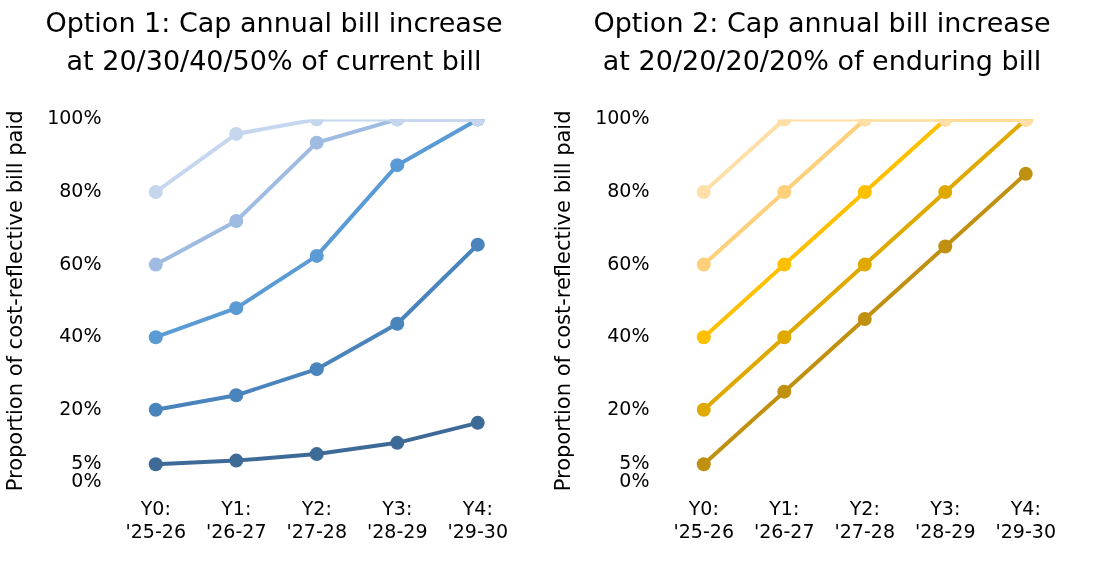 The width and height of the screenshot is (1097, 568). I want to click on chart-title: Option 1: Cap annual bill increase at 20/30/40/50% of current bill, so click(274, 42).